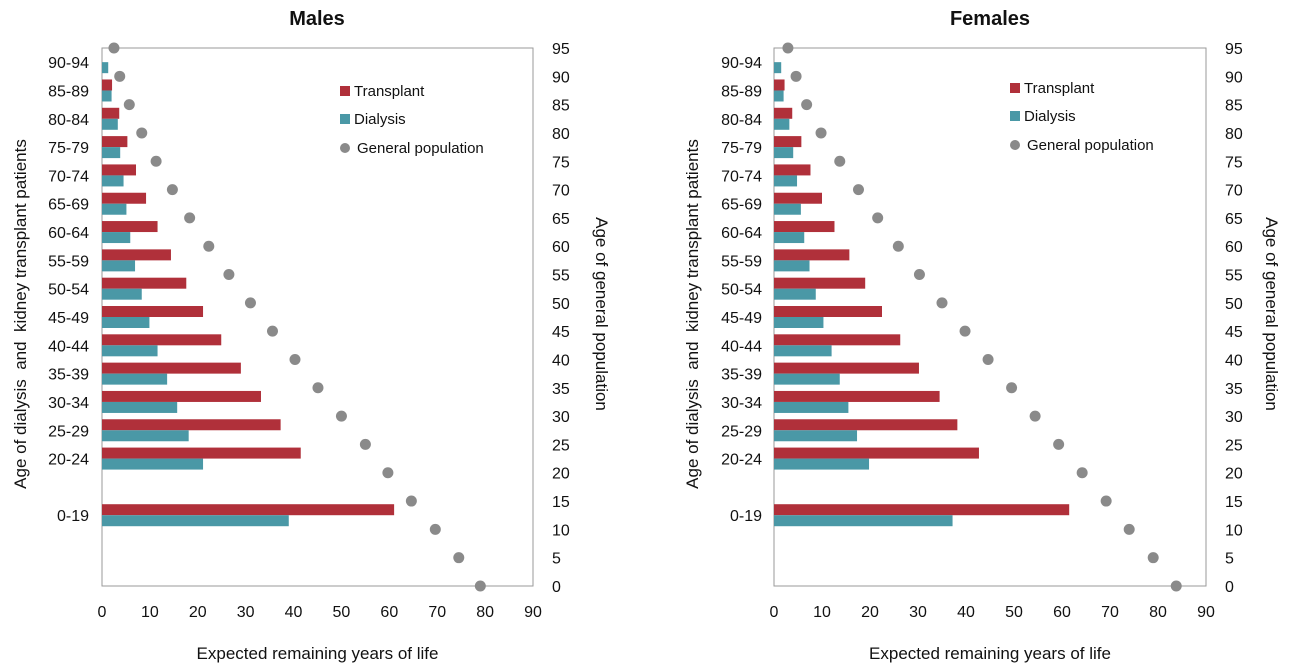 The image size is (1289, 670). Describe the element at coordinates (741, 91) in the screenshot. I see `category-label: 85-89` at that location.